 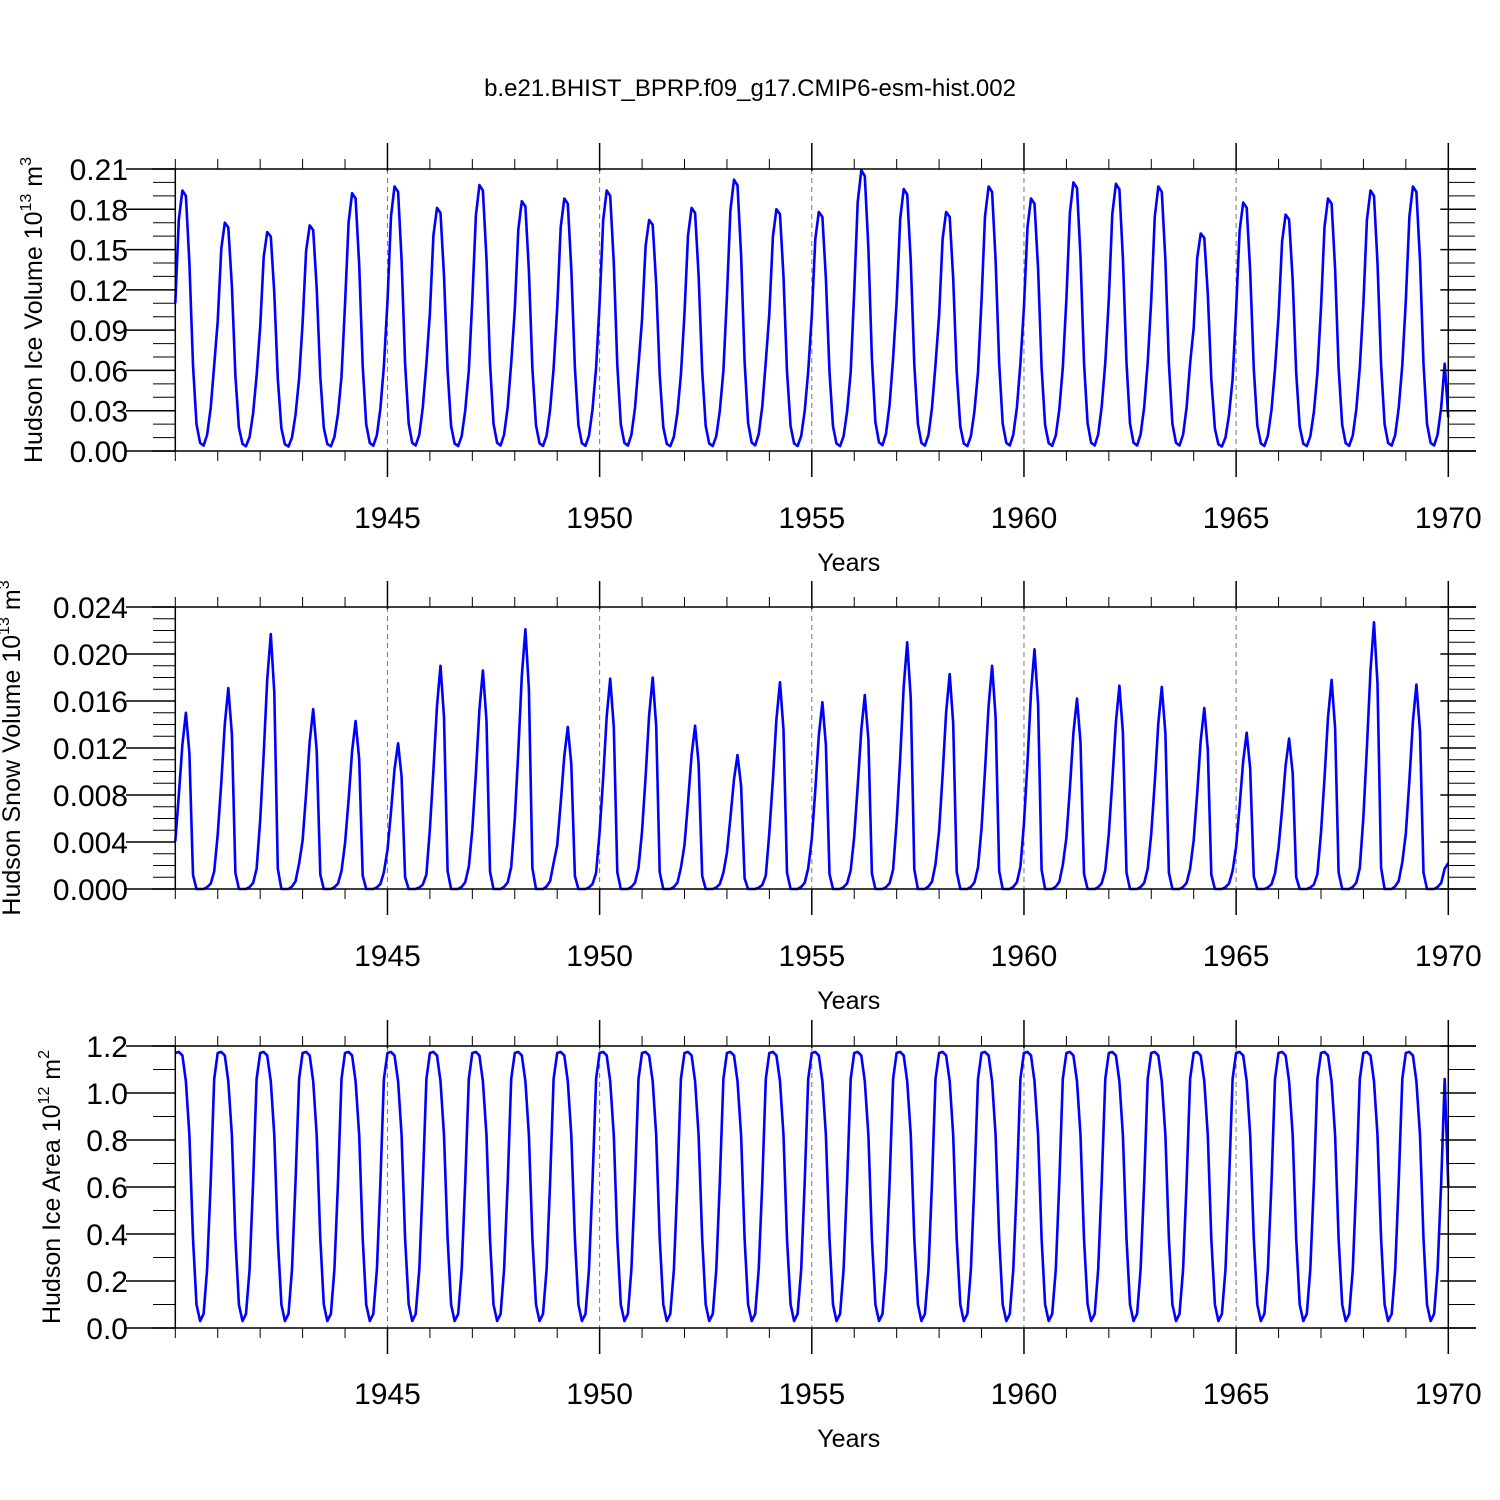 What do you see at coordinates (99, 291) in the screenshot?
I see `y-tick-label: 0.12` at bounding box center [99, 291].